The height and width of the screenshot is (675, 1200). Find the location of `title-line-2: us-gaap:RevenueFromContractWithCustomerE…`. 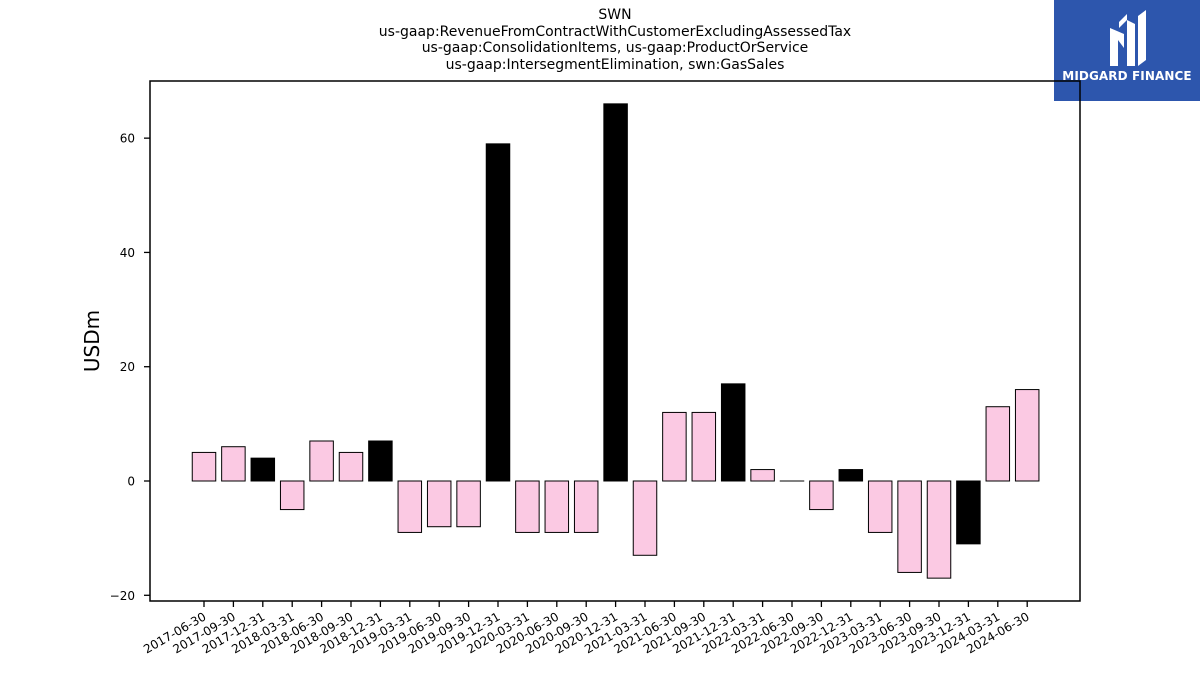

title-line-2: us-gaap:RevenueFromContractWithCustomerE… is located at coordinates (615, 31).